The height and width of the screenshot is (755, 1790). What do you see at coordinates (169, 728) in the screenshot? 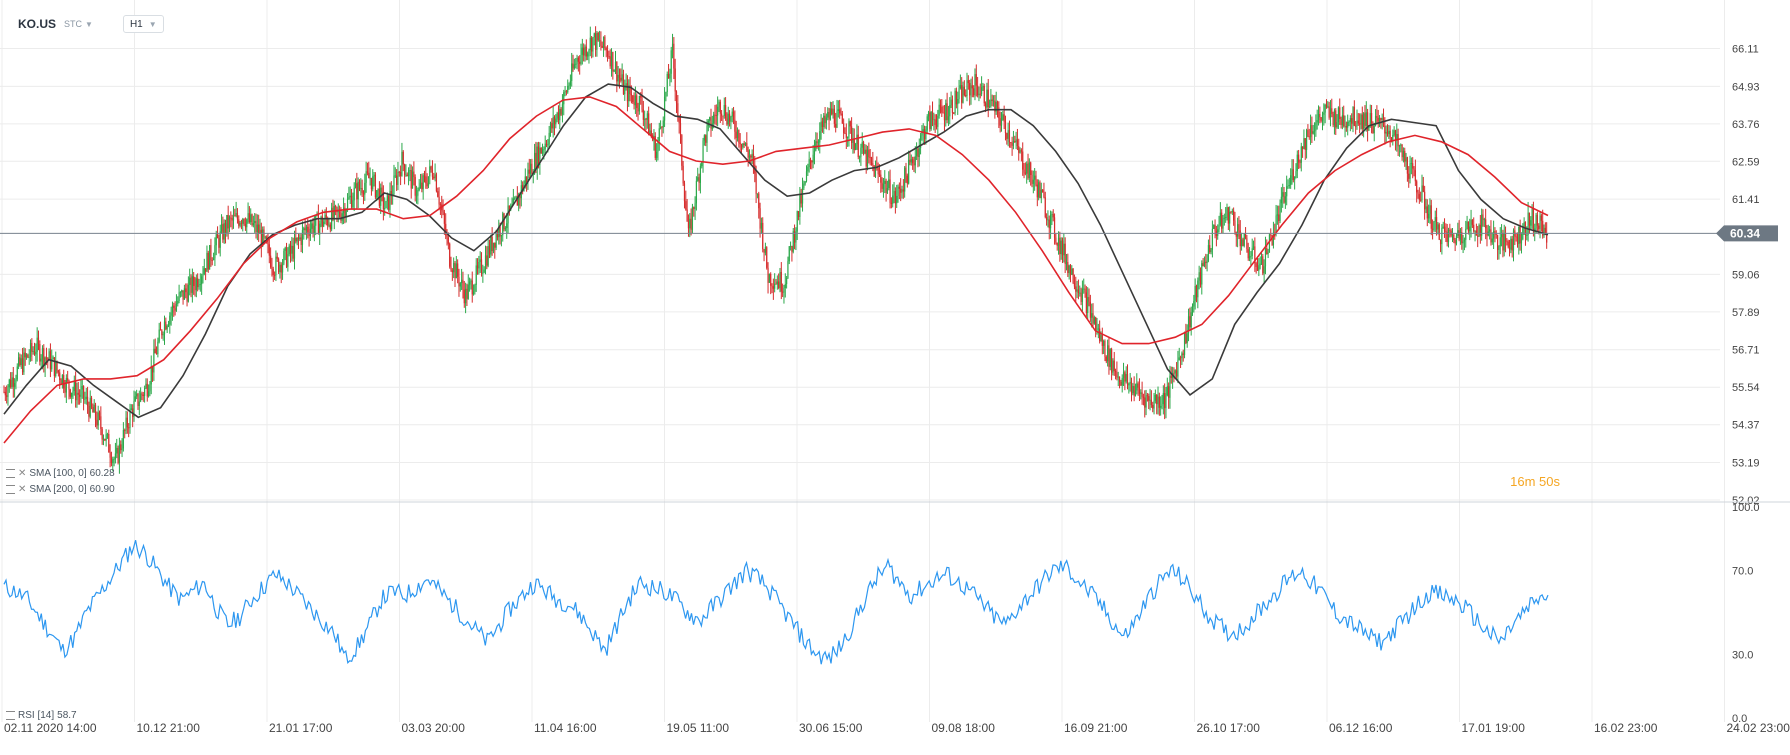
I see `x-tick-label: 10.12 21:00` at bounding box center [169, 728].